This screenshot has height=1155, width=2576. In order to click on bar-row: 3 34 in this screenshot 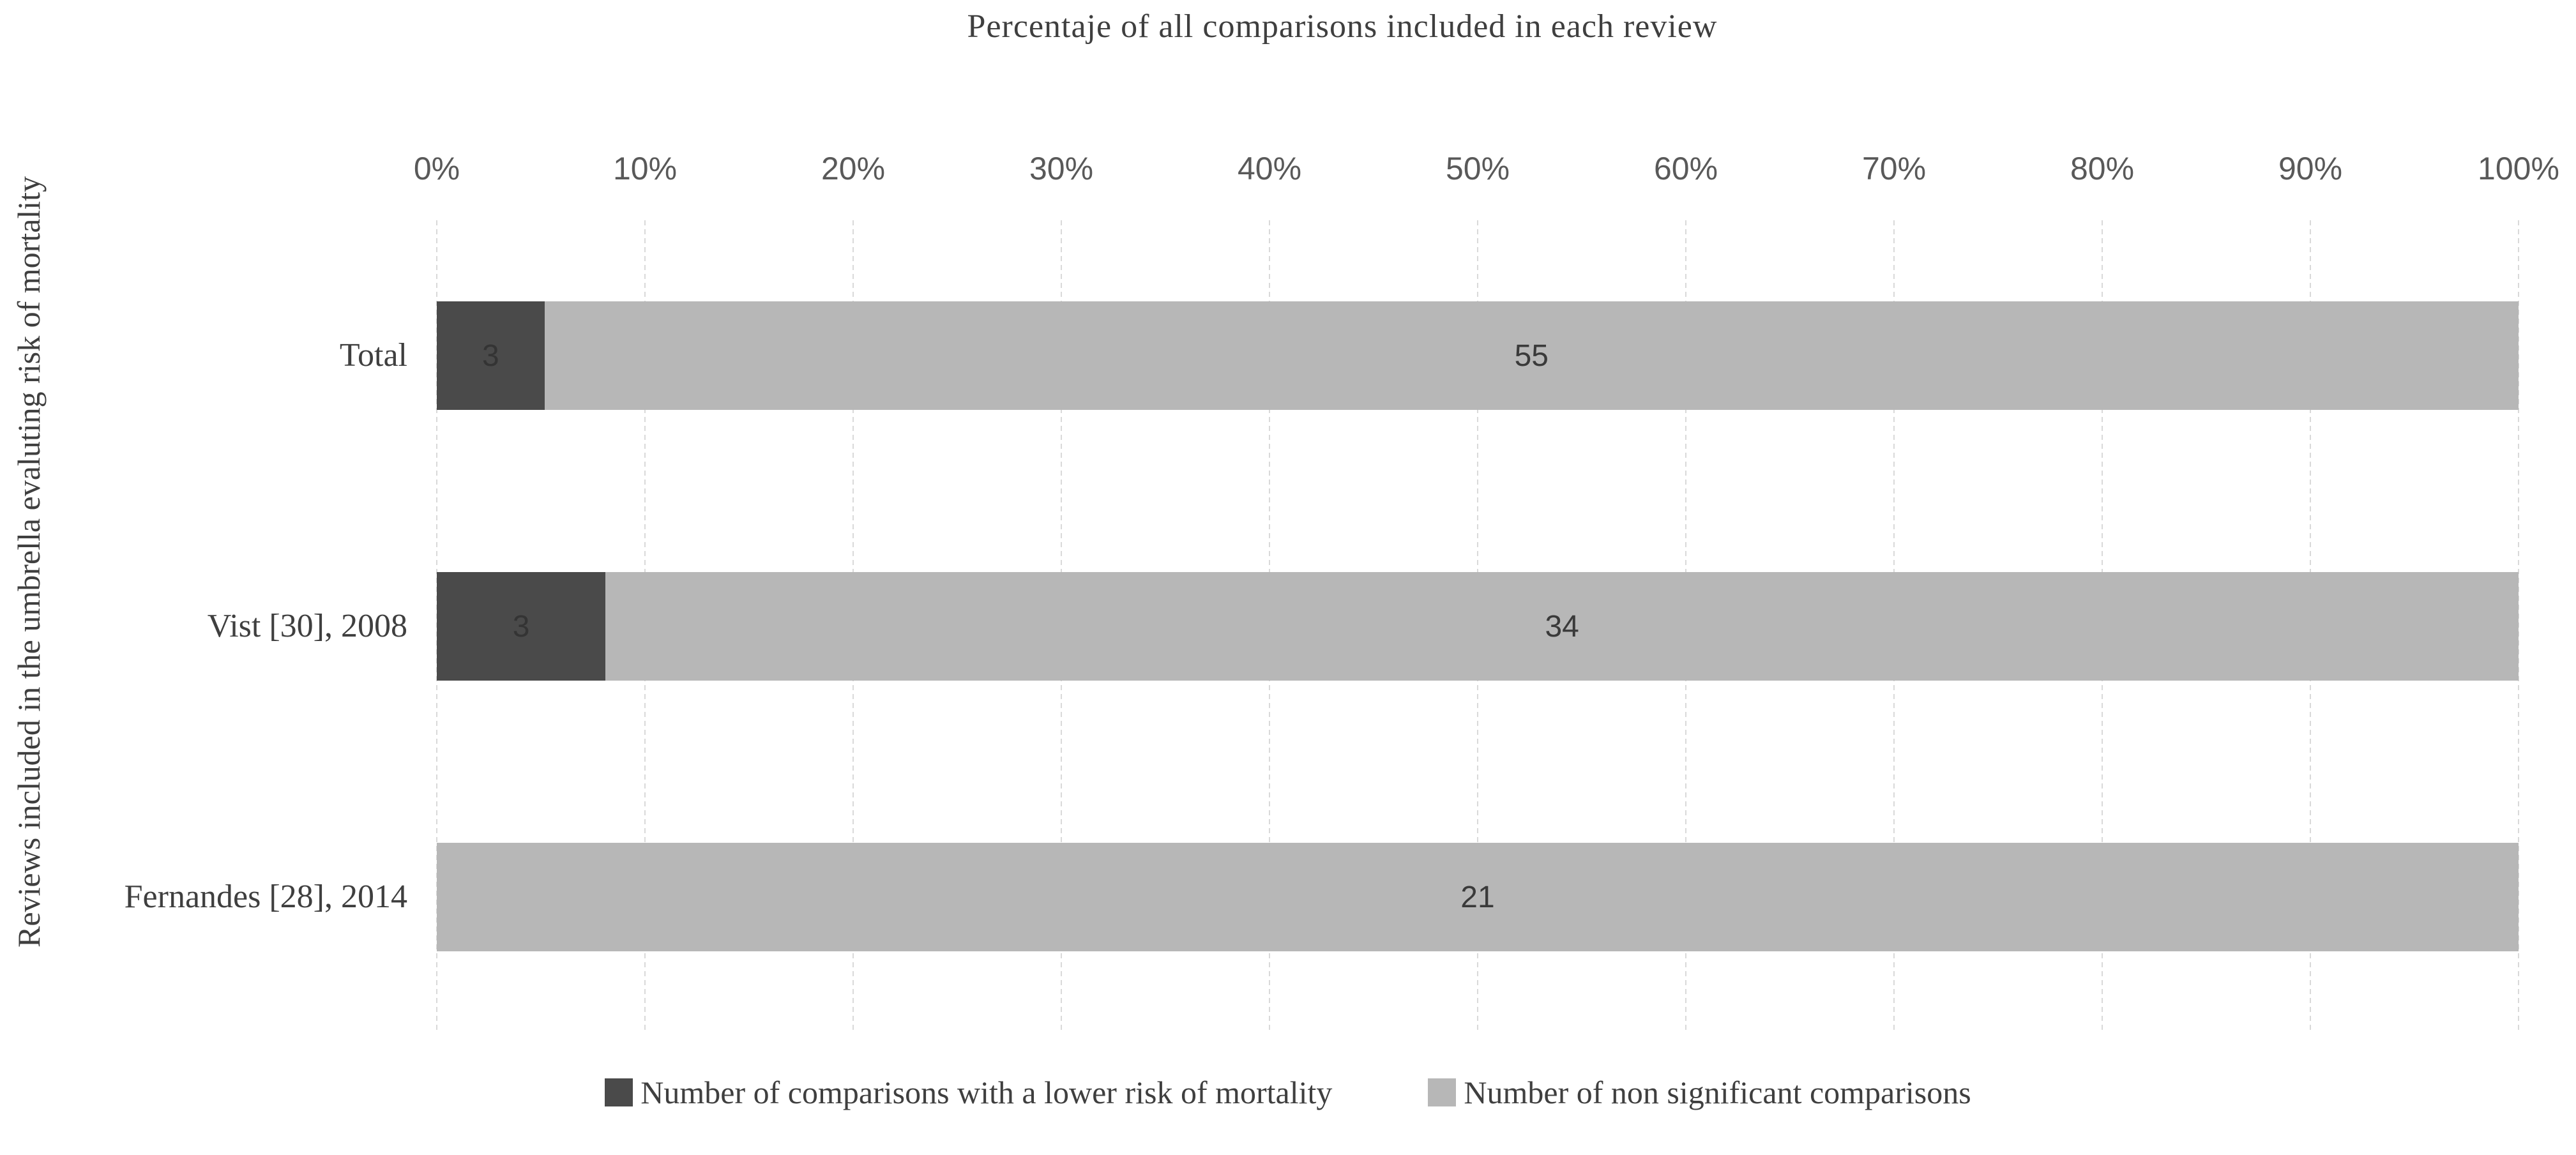, I will do `click(1478, 626)`.